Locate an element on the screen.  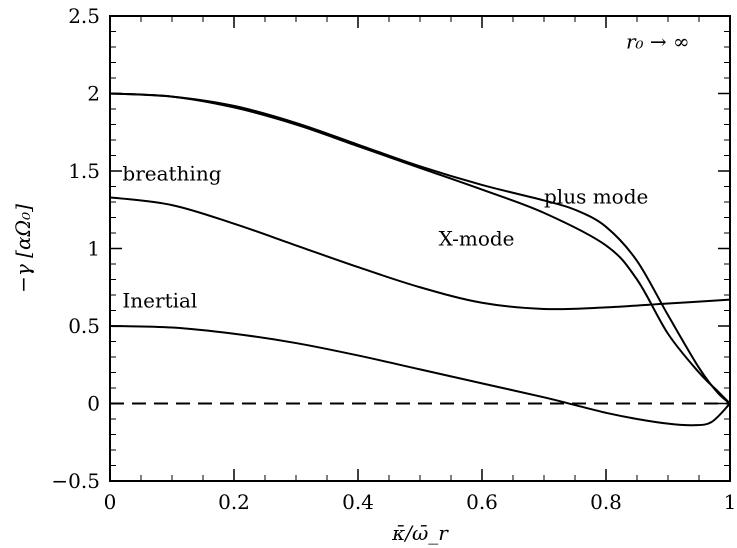
x-tick-label: 0.6 is located at coordinates (482, 502).